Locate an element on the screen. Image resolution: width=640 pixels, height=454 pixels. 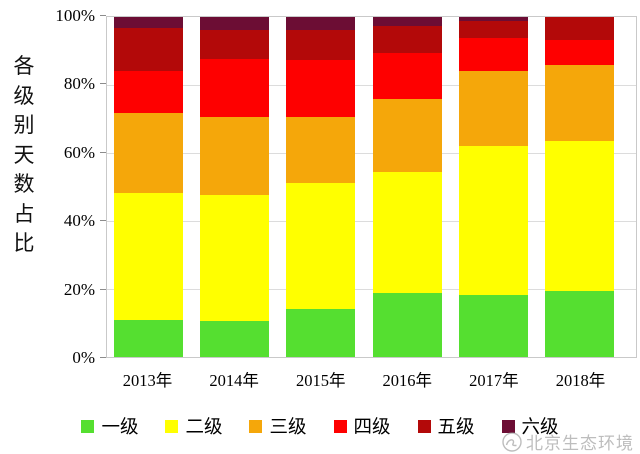
legend-item-3: 三级 is located at coordinates (278, 426).